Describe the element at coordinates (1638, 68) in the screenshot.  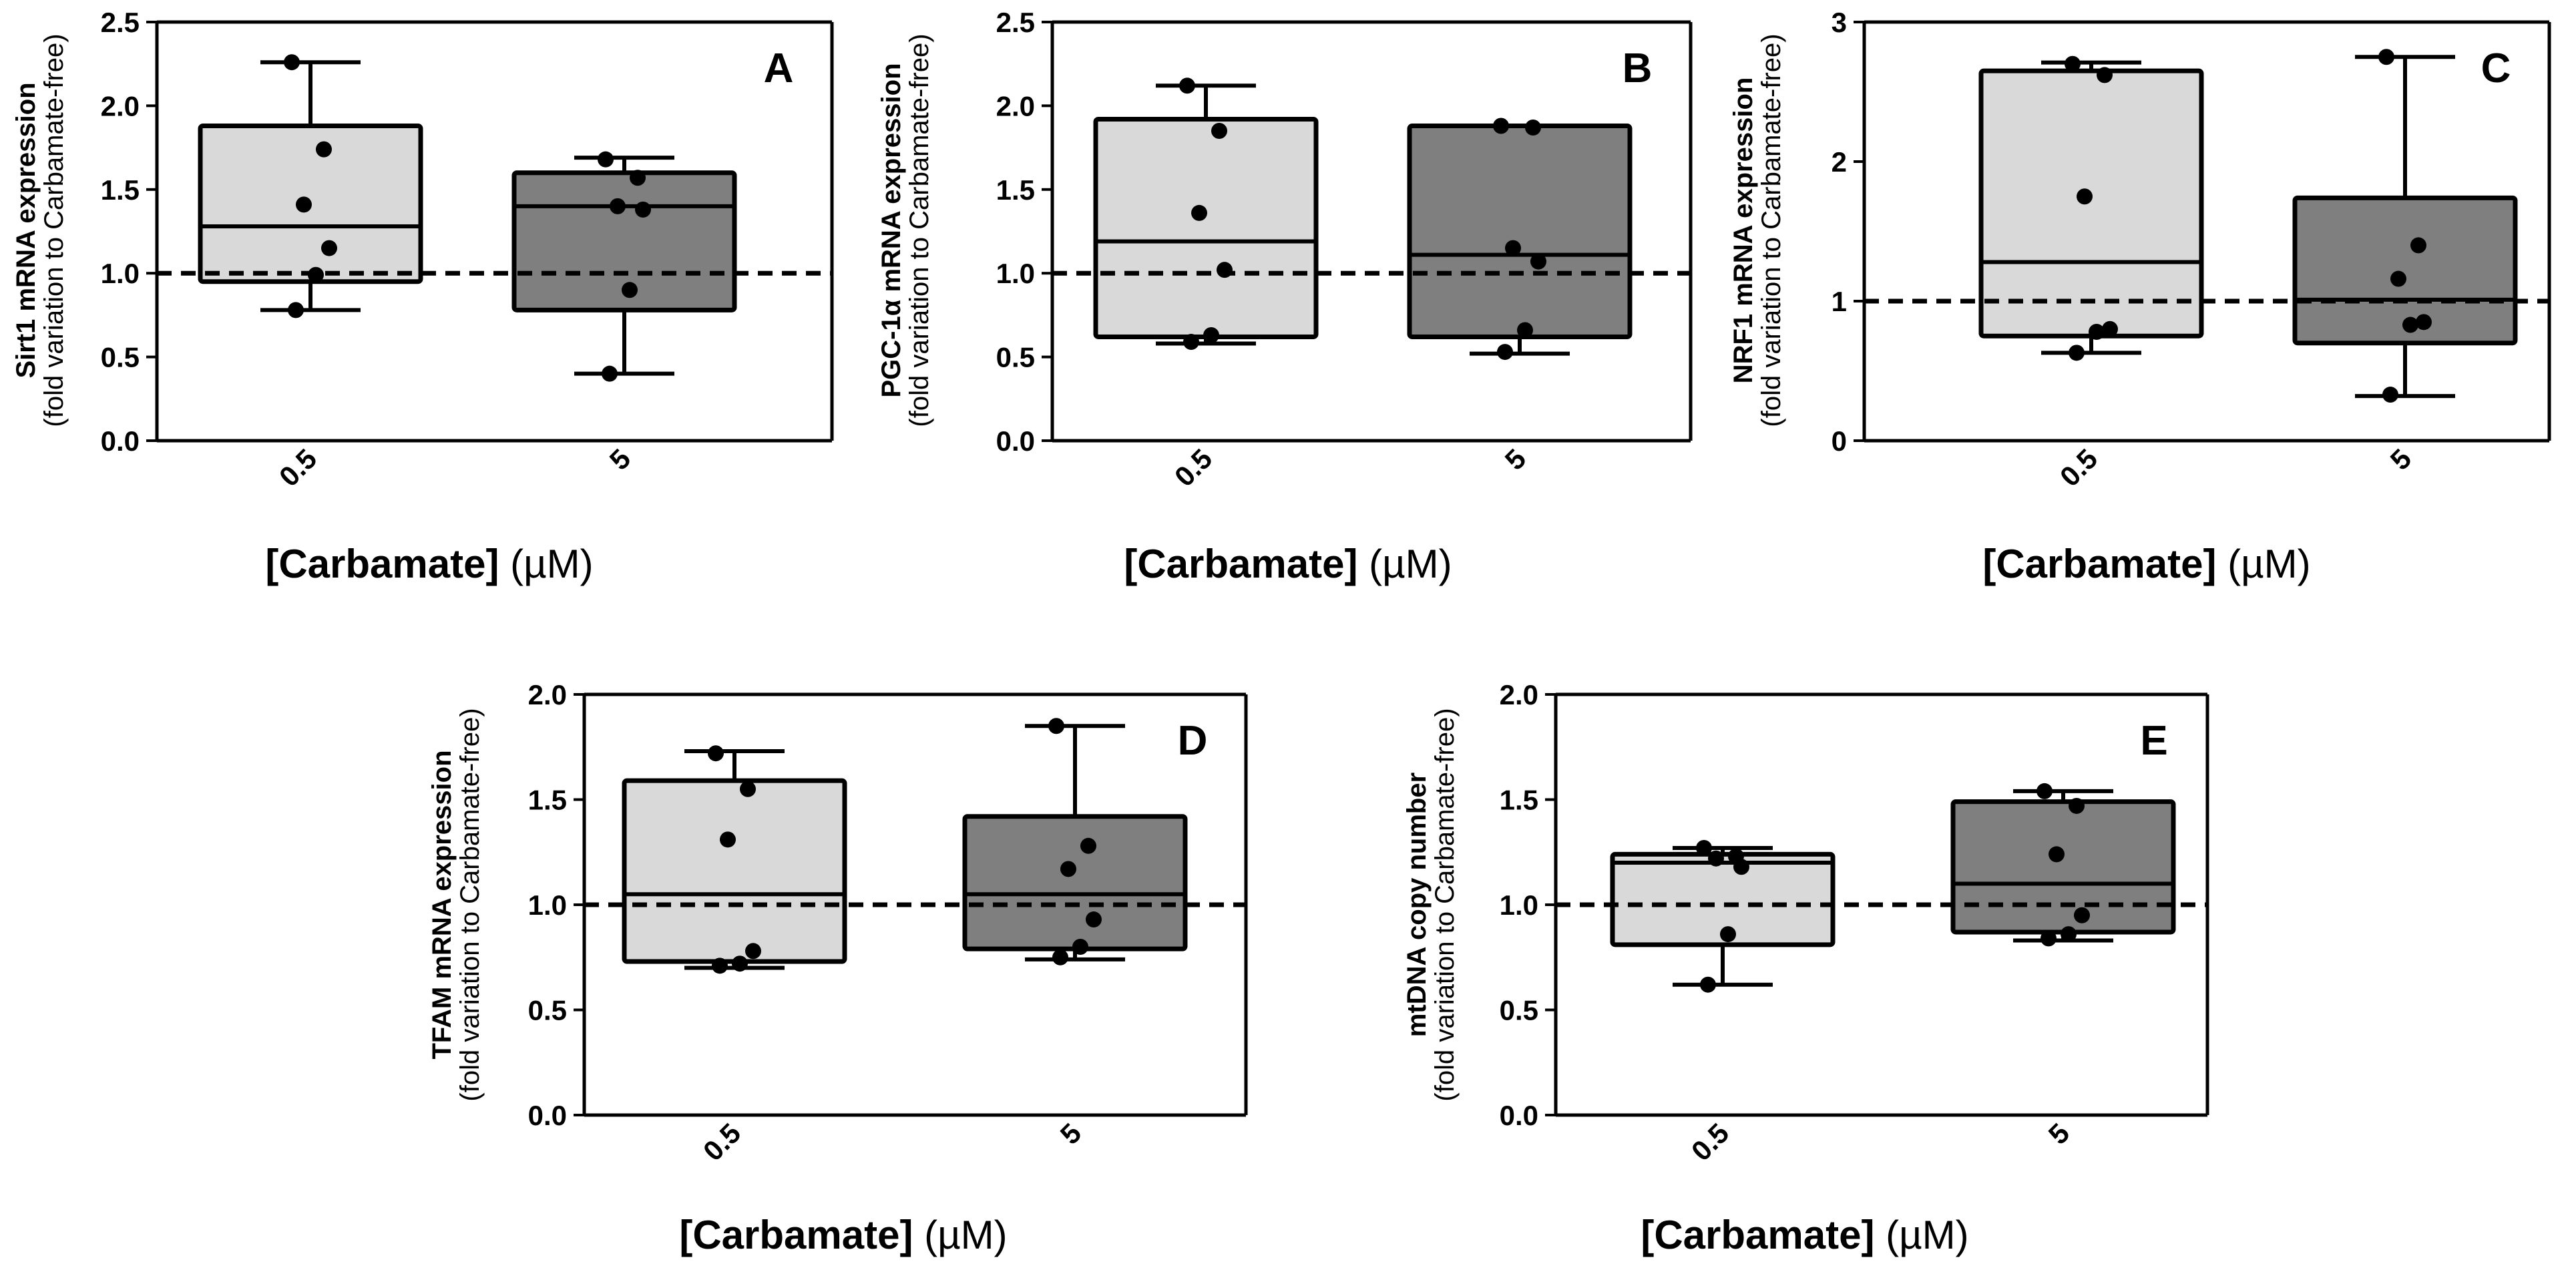
I see `panel-letter: B` at that location.